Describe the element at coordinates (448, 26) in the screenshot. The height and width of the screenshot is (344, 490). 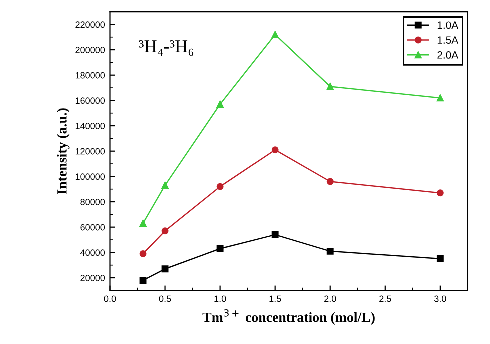
I see `legend-label: 1.0A` at that location.